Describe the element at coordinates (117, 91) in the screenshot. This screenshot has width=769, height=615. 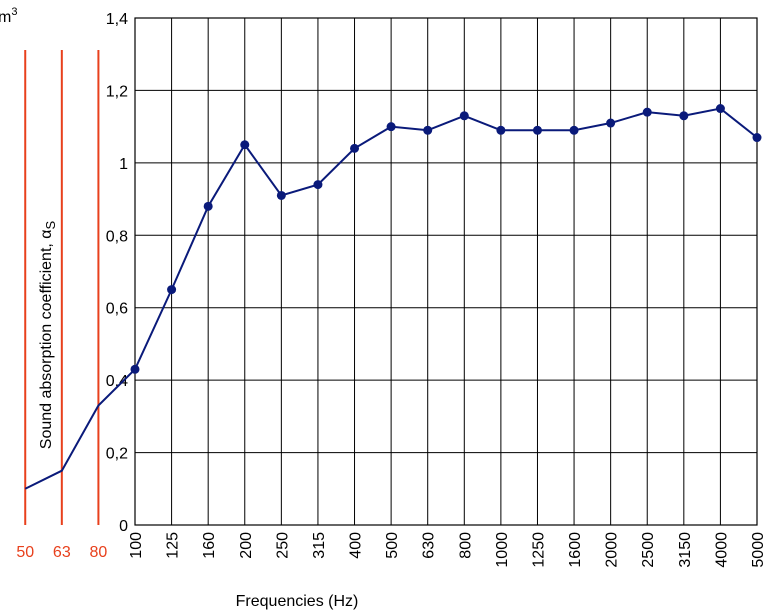
I see `y-tick-label: 1,2` at that location.